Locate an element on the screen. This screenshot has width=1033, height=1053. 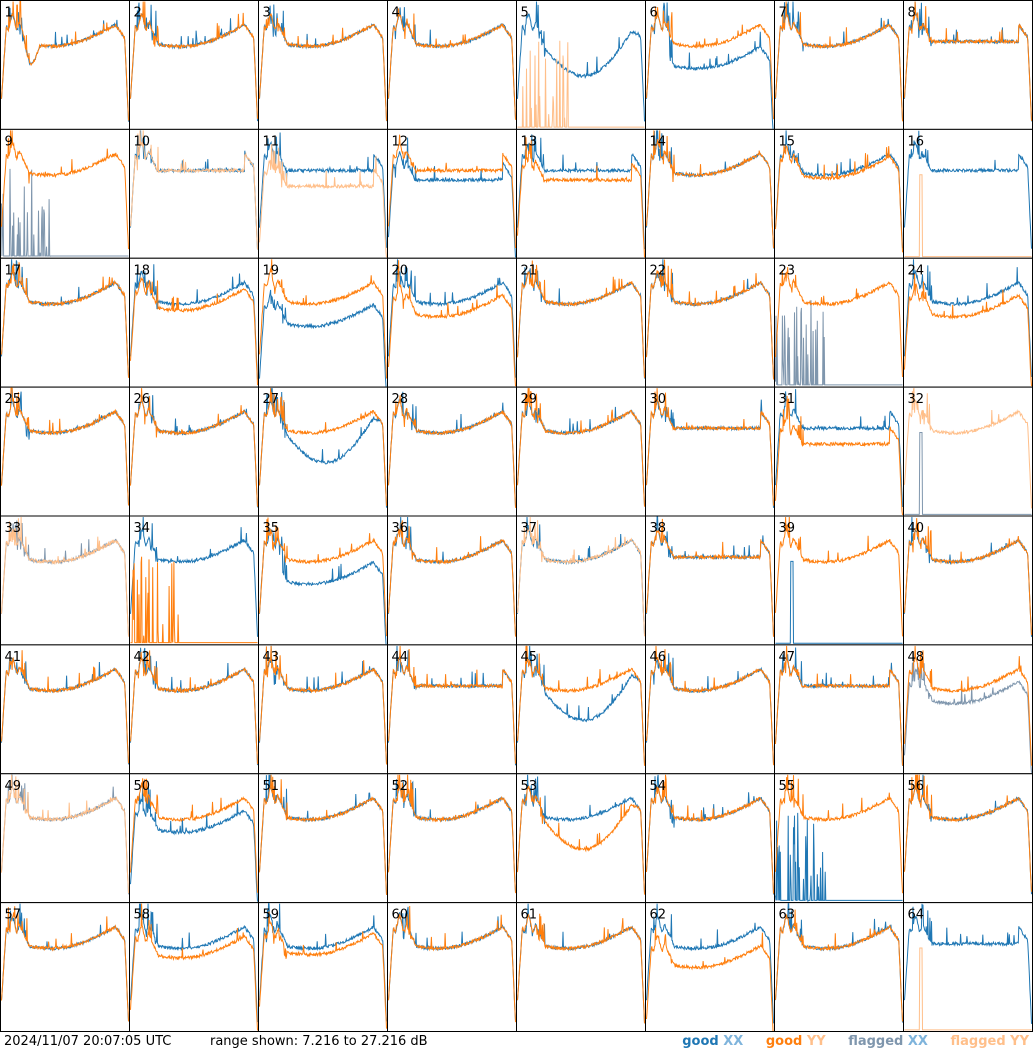
panel-label: 53 is located at coordinates (529, 786).